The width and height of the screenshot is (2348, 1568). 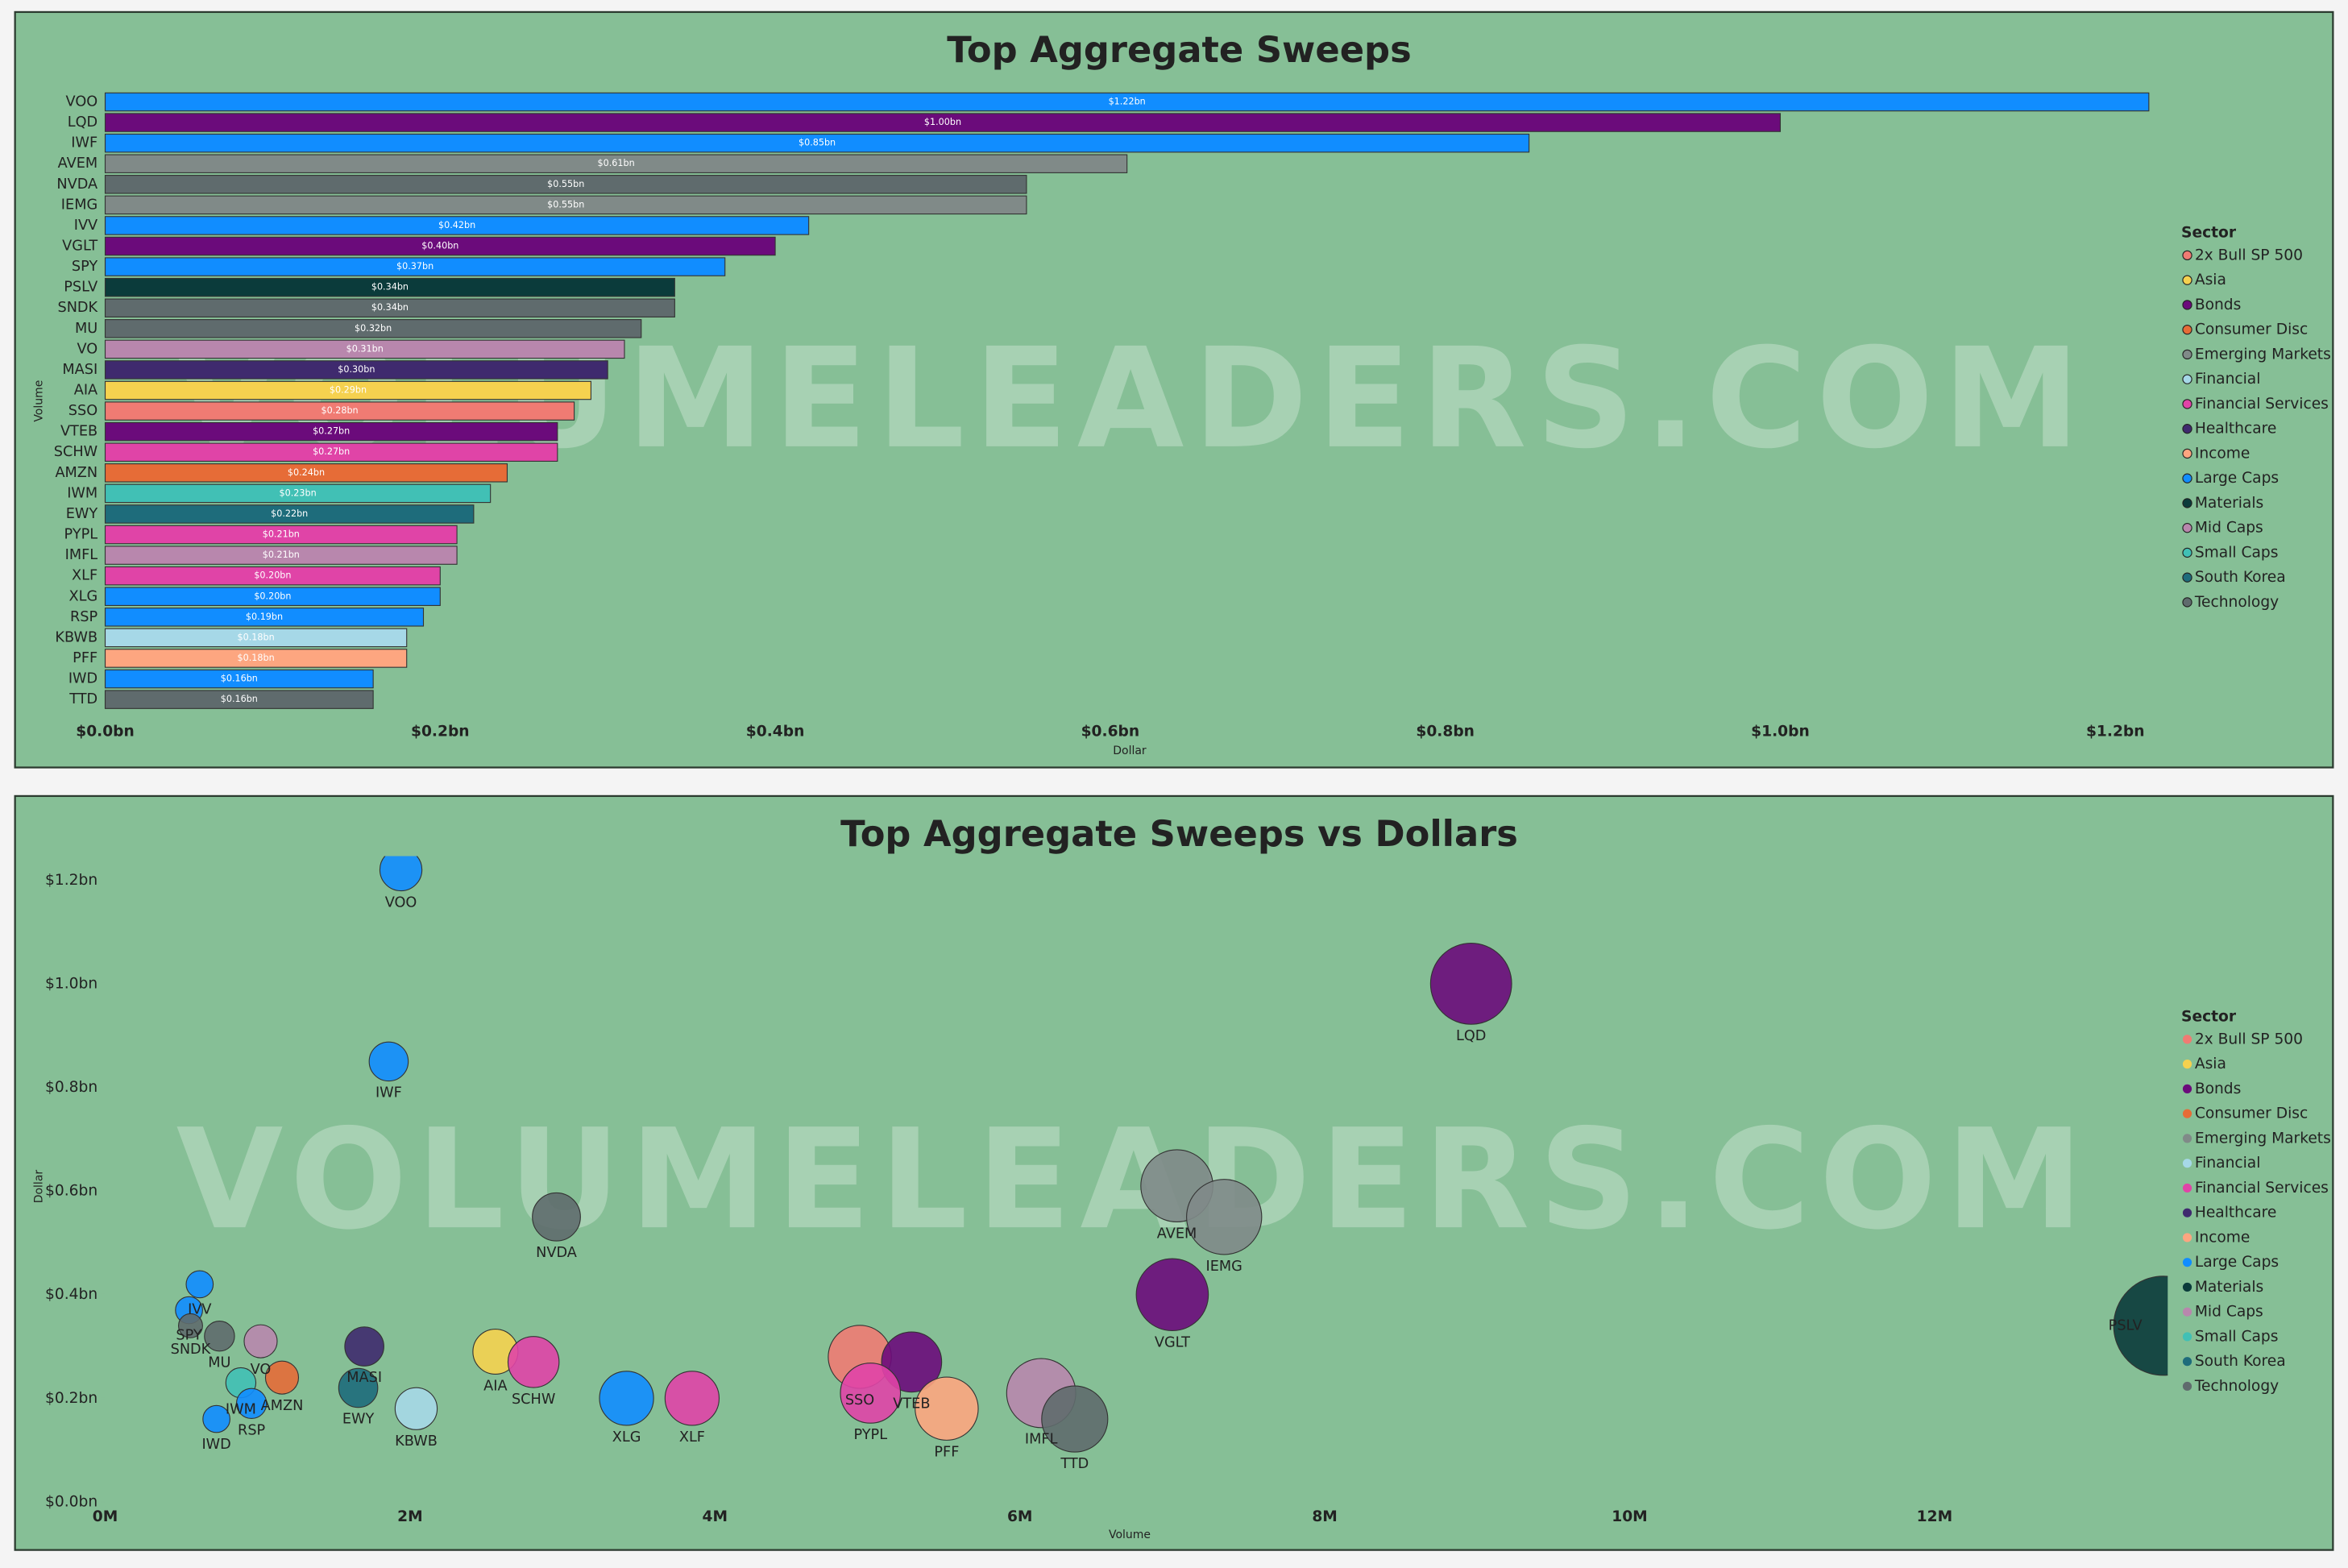 What do you see at coordinates (84, 143) in the screenshot?
I see `y-tick-label: IWF` at bounding box center [84, 143].